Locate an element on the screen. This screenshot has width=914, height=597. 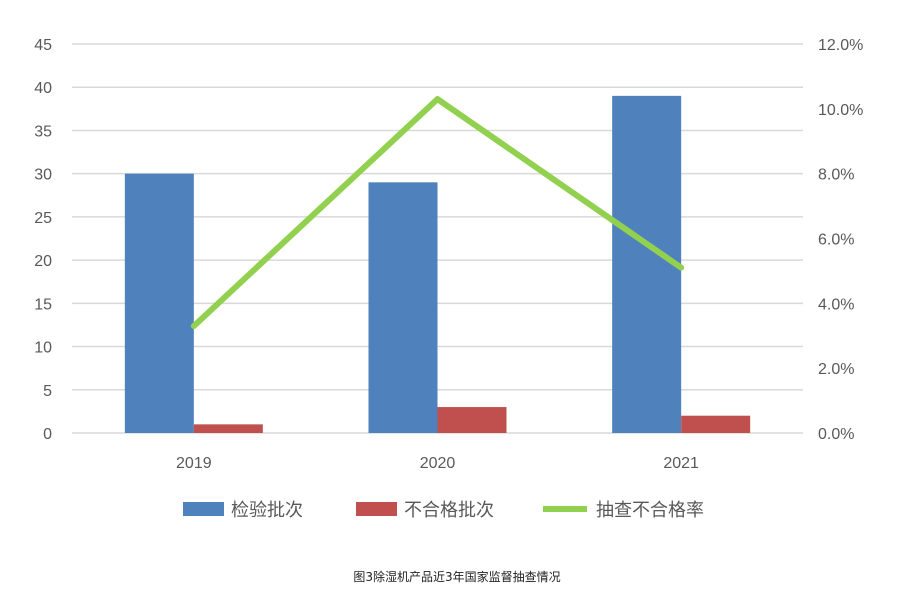
bar-检验批次-2020 is located at coordinates (403, 307).